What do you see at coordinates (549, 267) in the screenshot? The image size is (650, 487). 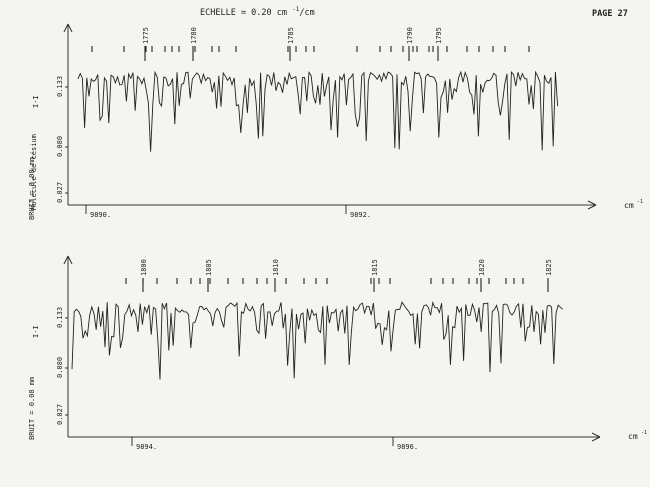 I see `line-label: 1825` at bounding box center [549, 267].